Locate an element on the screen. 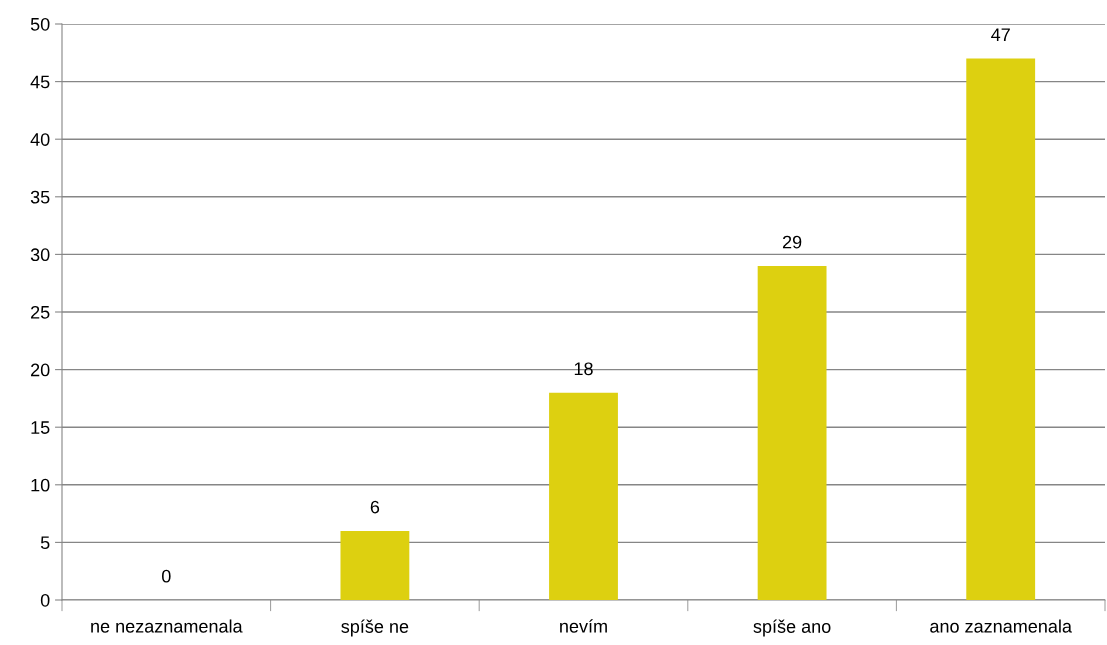 This screenshot has height=645, width=1107. y-tick-label: 5 is located at coordinates (45, 543).